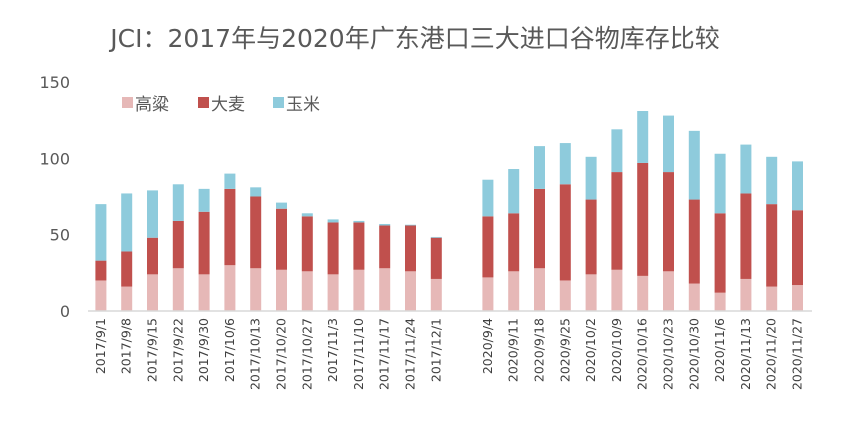  What do you see at coordinates (306, 354) in the screenshot?
I see `x-tick-label: 2017/10/27` at bounding box center [306, 354].